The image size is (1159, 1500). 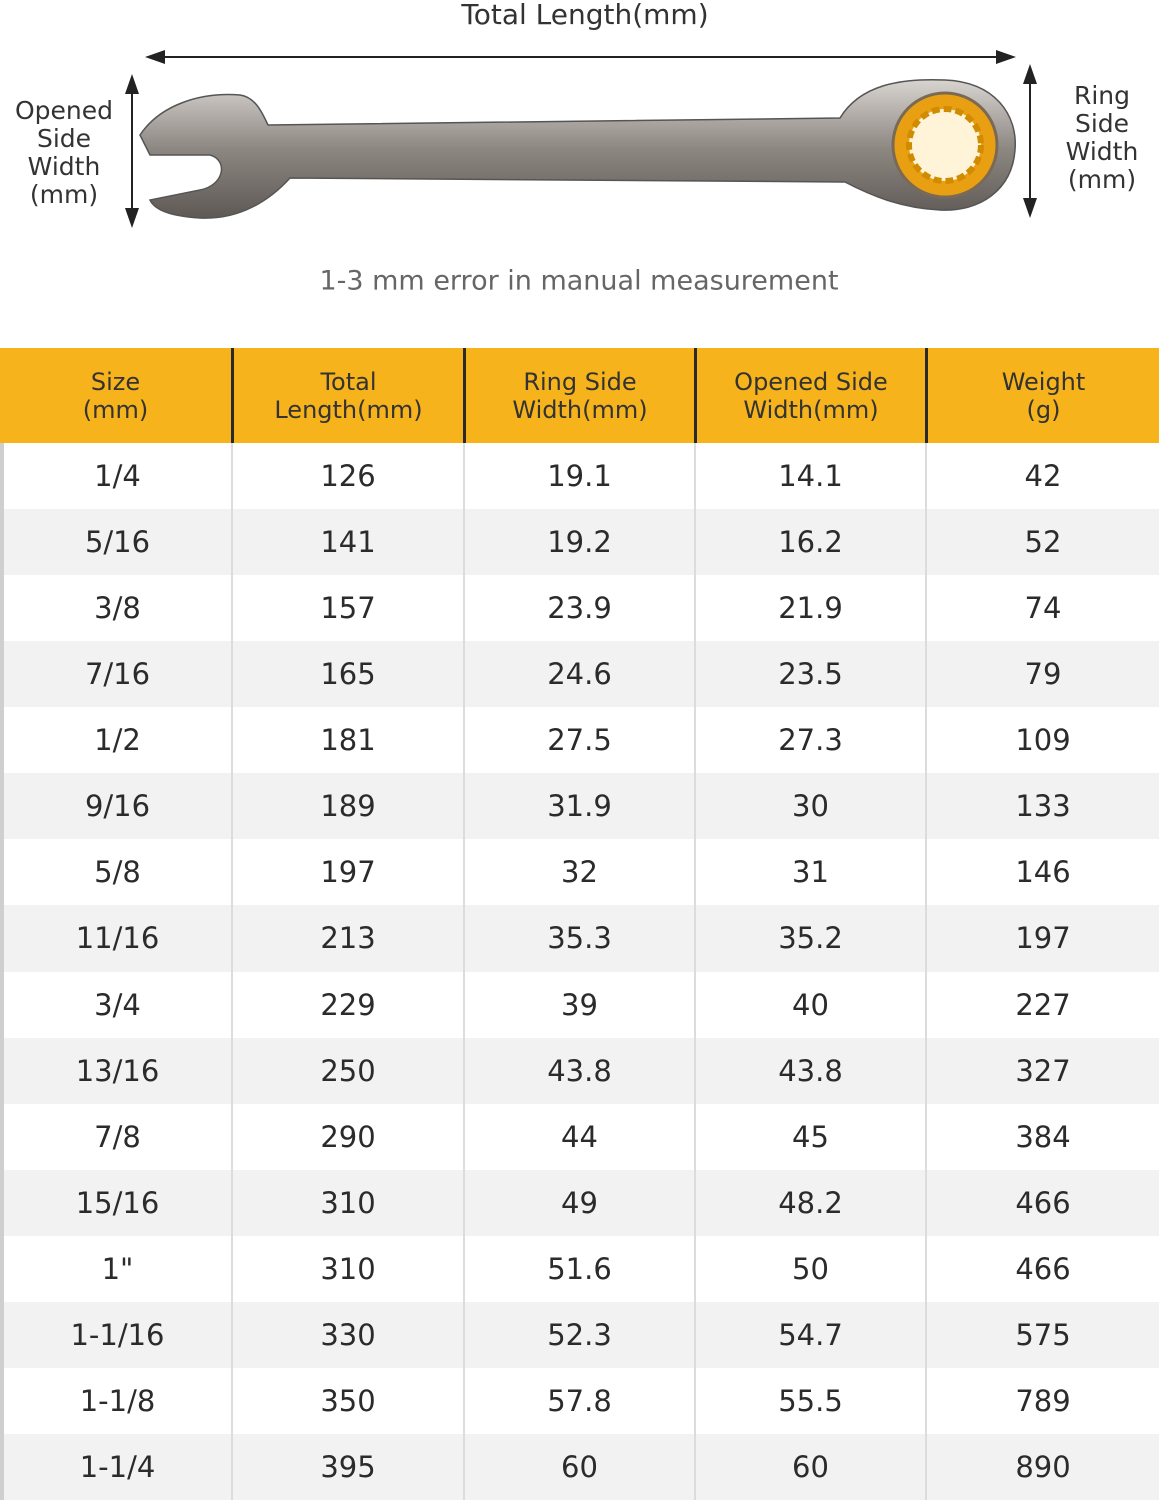 I want to click on table-cell: 11/16, so click(x=115, y=938).